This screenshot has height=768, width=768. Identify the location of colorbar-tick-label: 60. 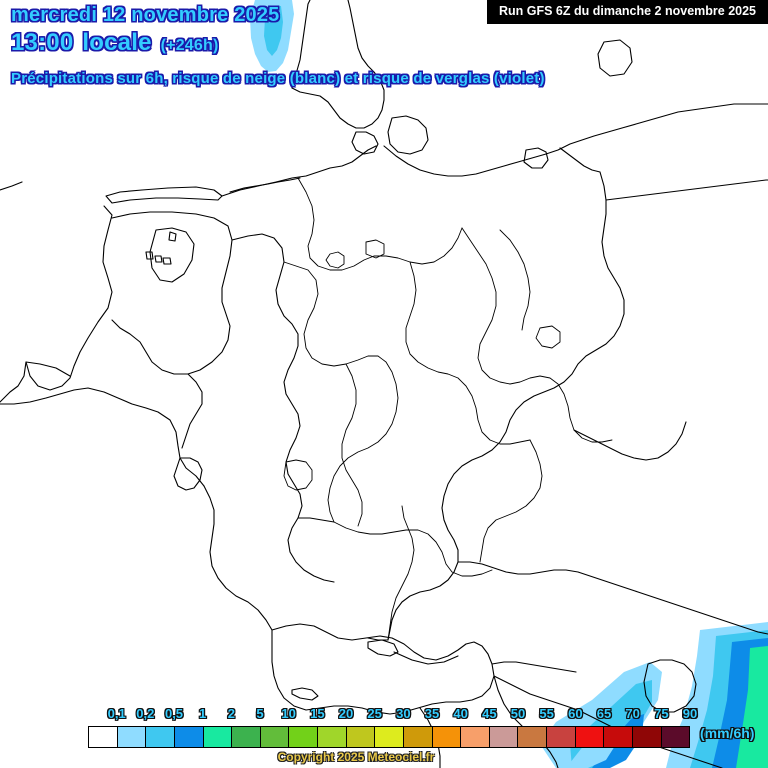
(575, 713).